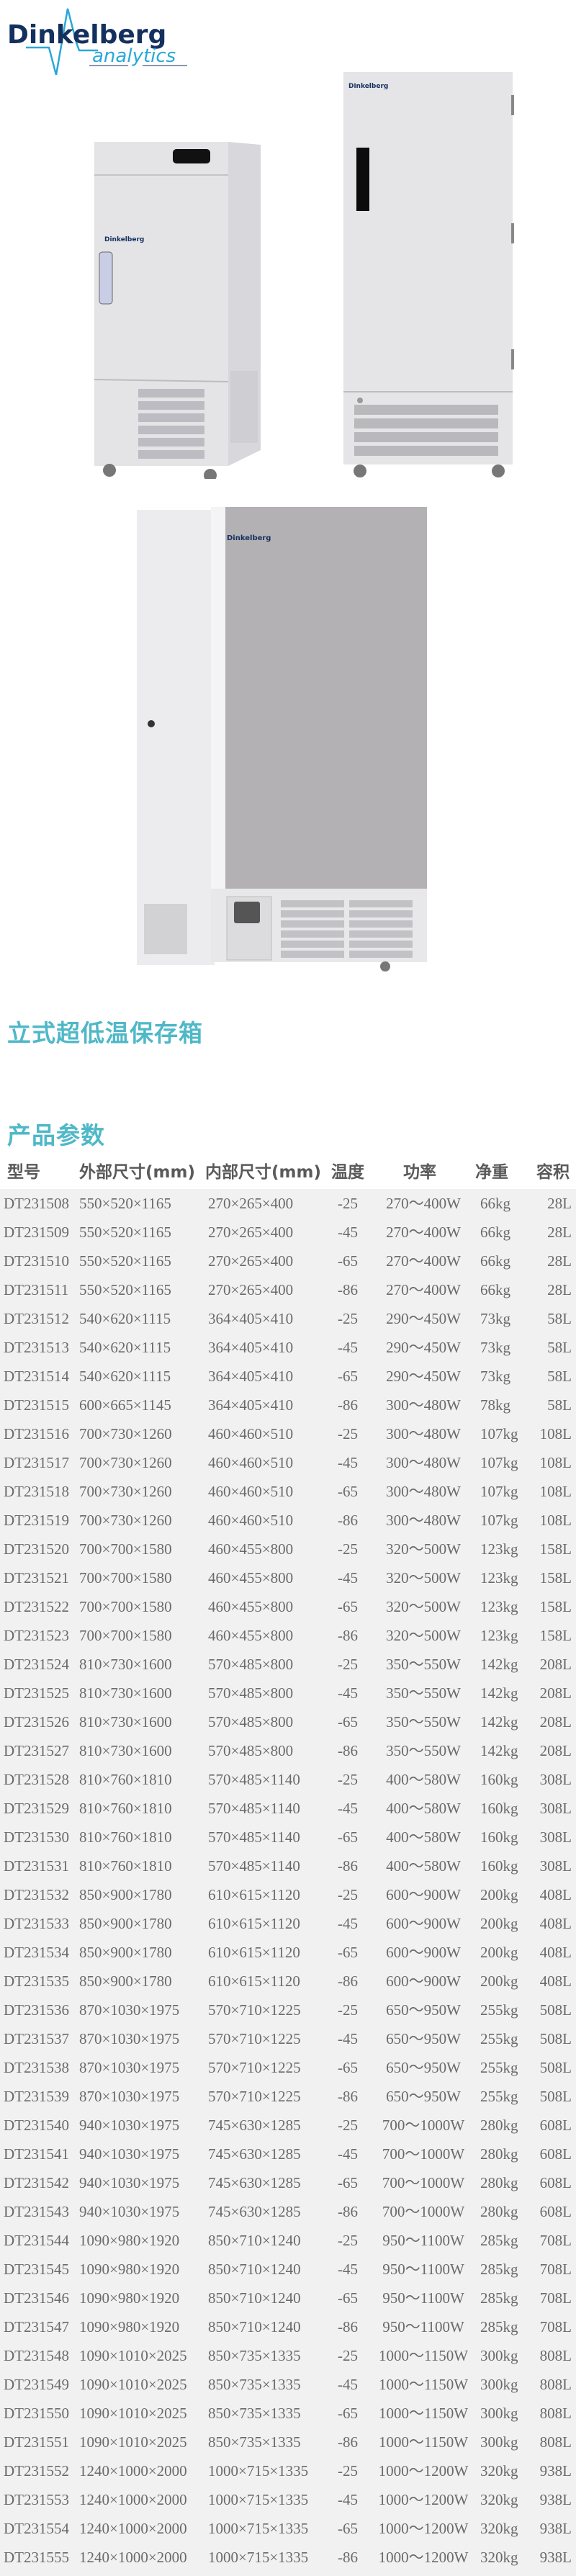 This screenshot has height=2576, width=576. I want to click on header-external-size: 外部尺寸(mm), so click(137, 1172).